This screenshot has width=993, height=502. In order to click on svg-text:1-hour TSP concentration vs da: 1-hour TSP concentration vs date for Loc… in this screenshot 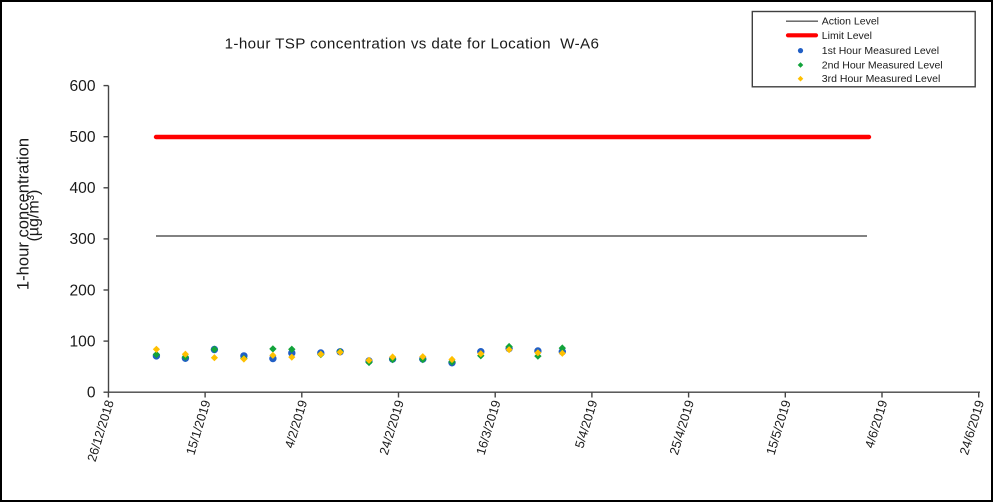, I will do `click(412, 43)`.